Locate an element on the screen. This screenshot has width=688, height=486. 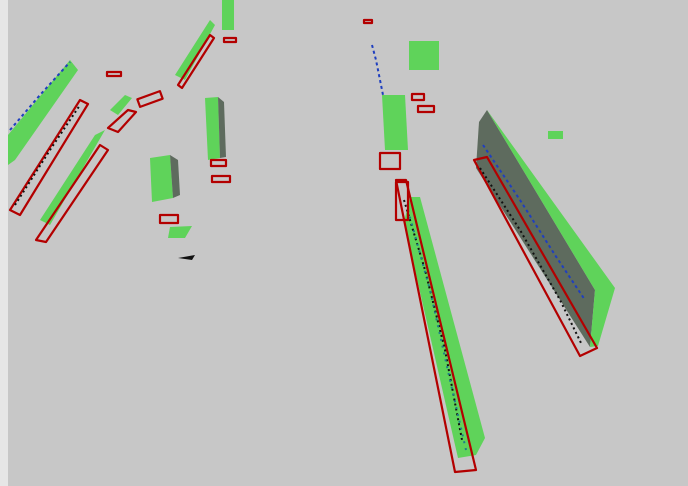
object-column is located at coordinates (462, 120).